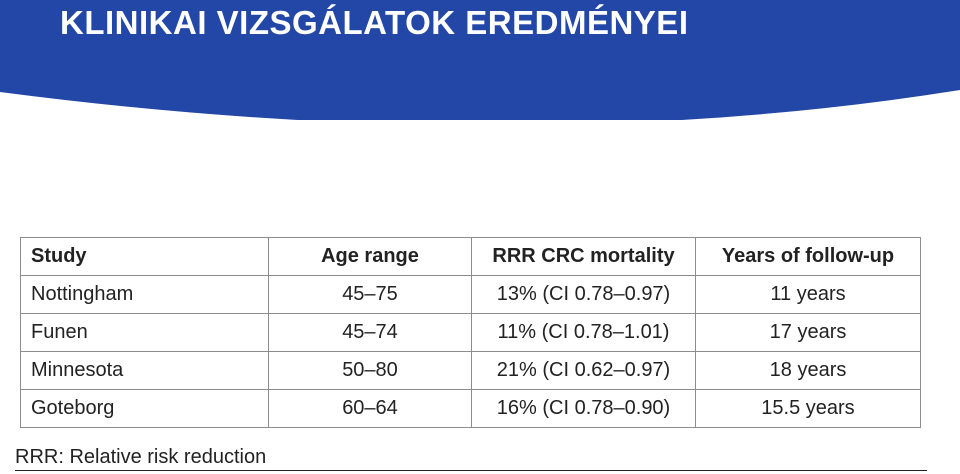 This screenshot has height=474, width=960. I want to click on footnote: RRR: Relative risk reduction, so click(471, 458).